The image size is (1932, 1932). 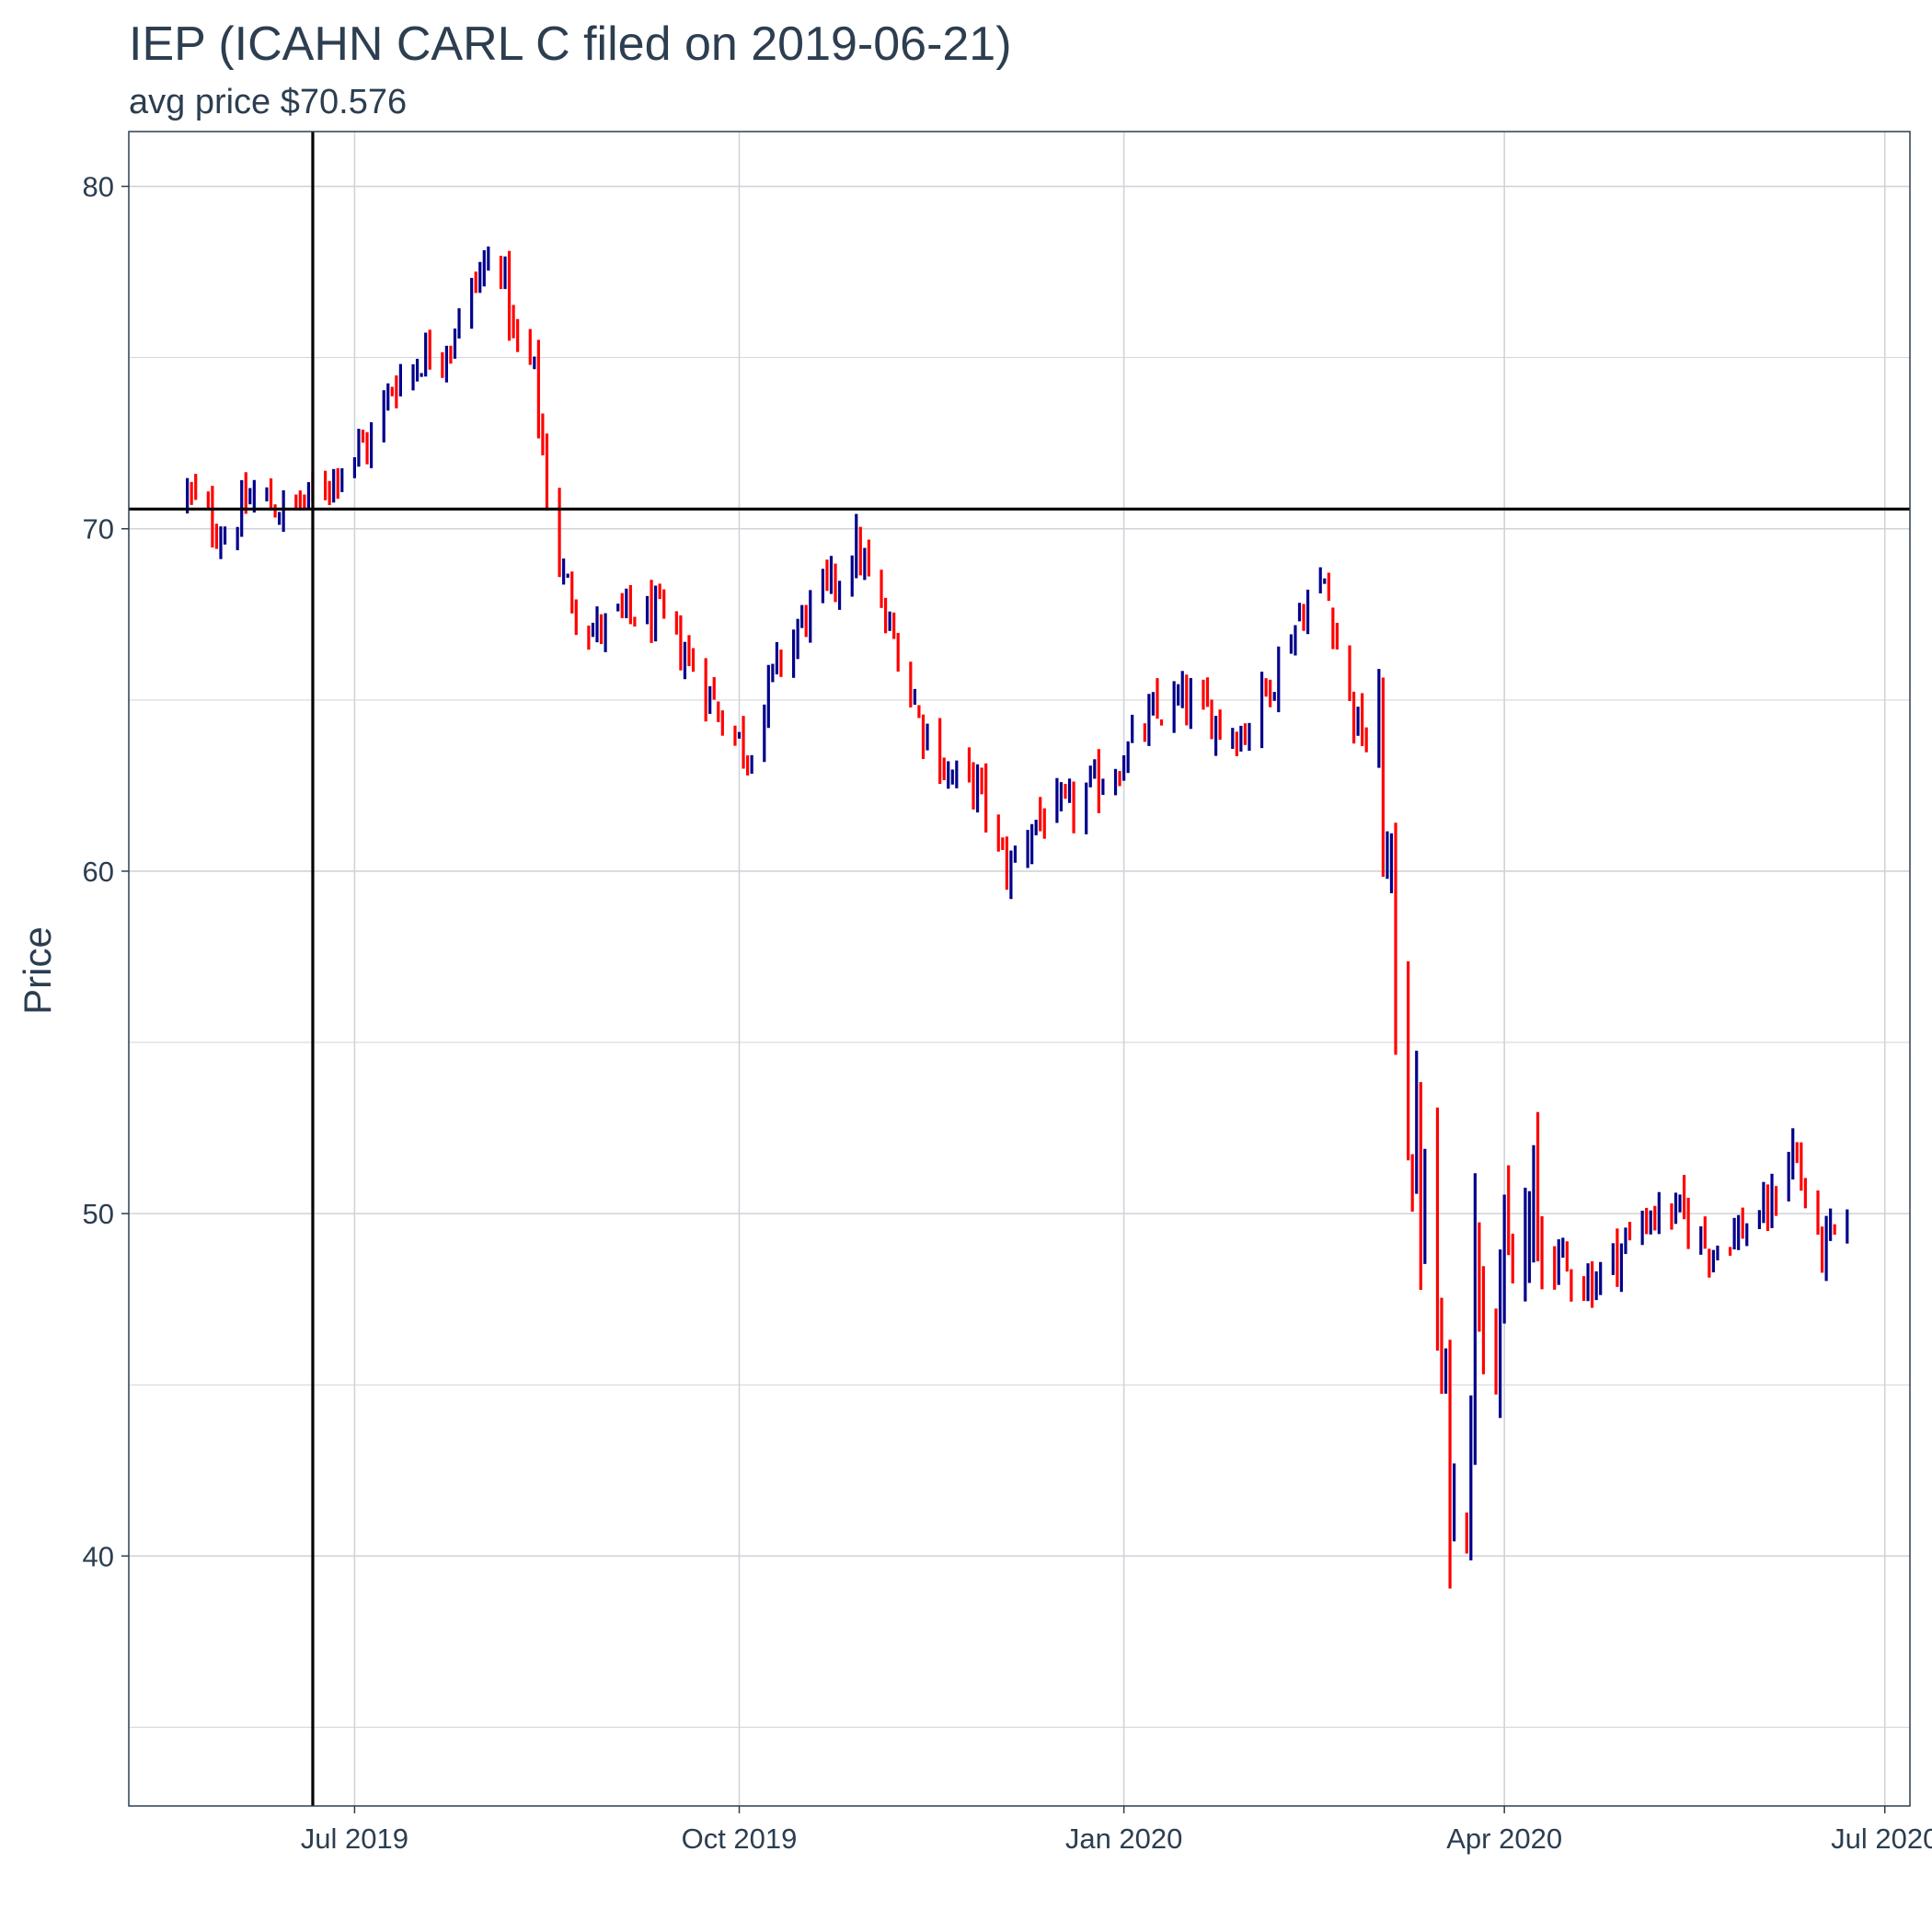 I want to click on x-tick-label: Jan 2020, so click(x=1124, y=1839).